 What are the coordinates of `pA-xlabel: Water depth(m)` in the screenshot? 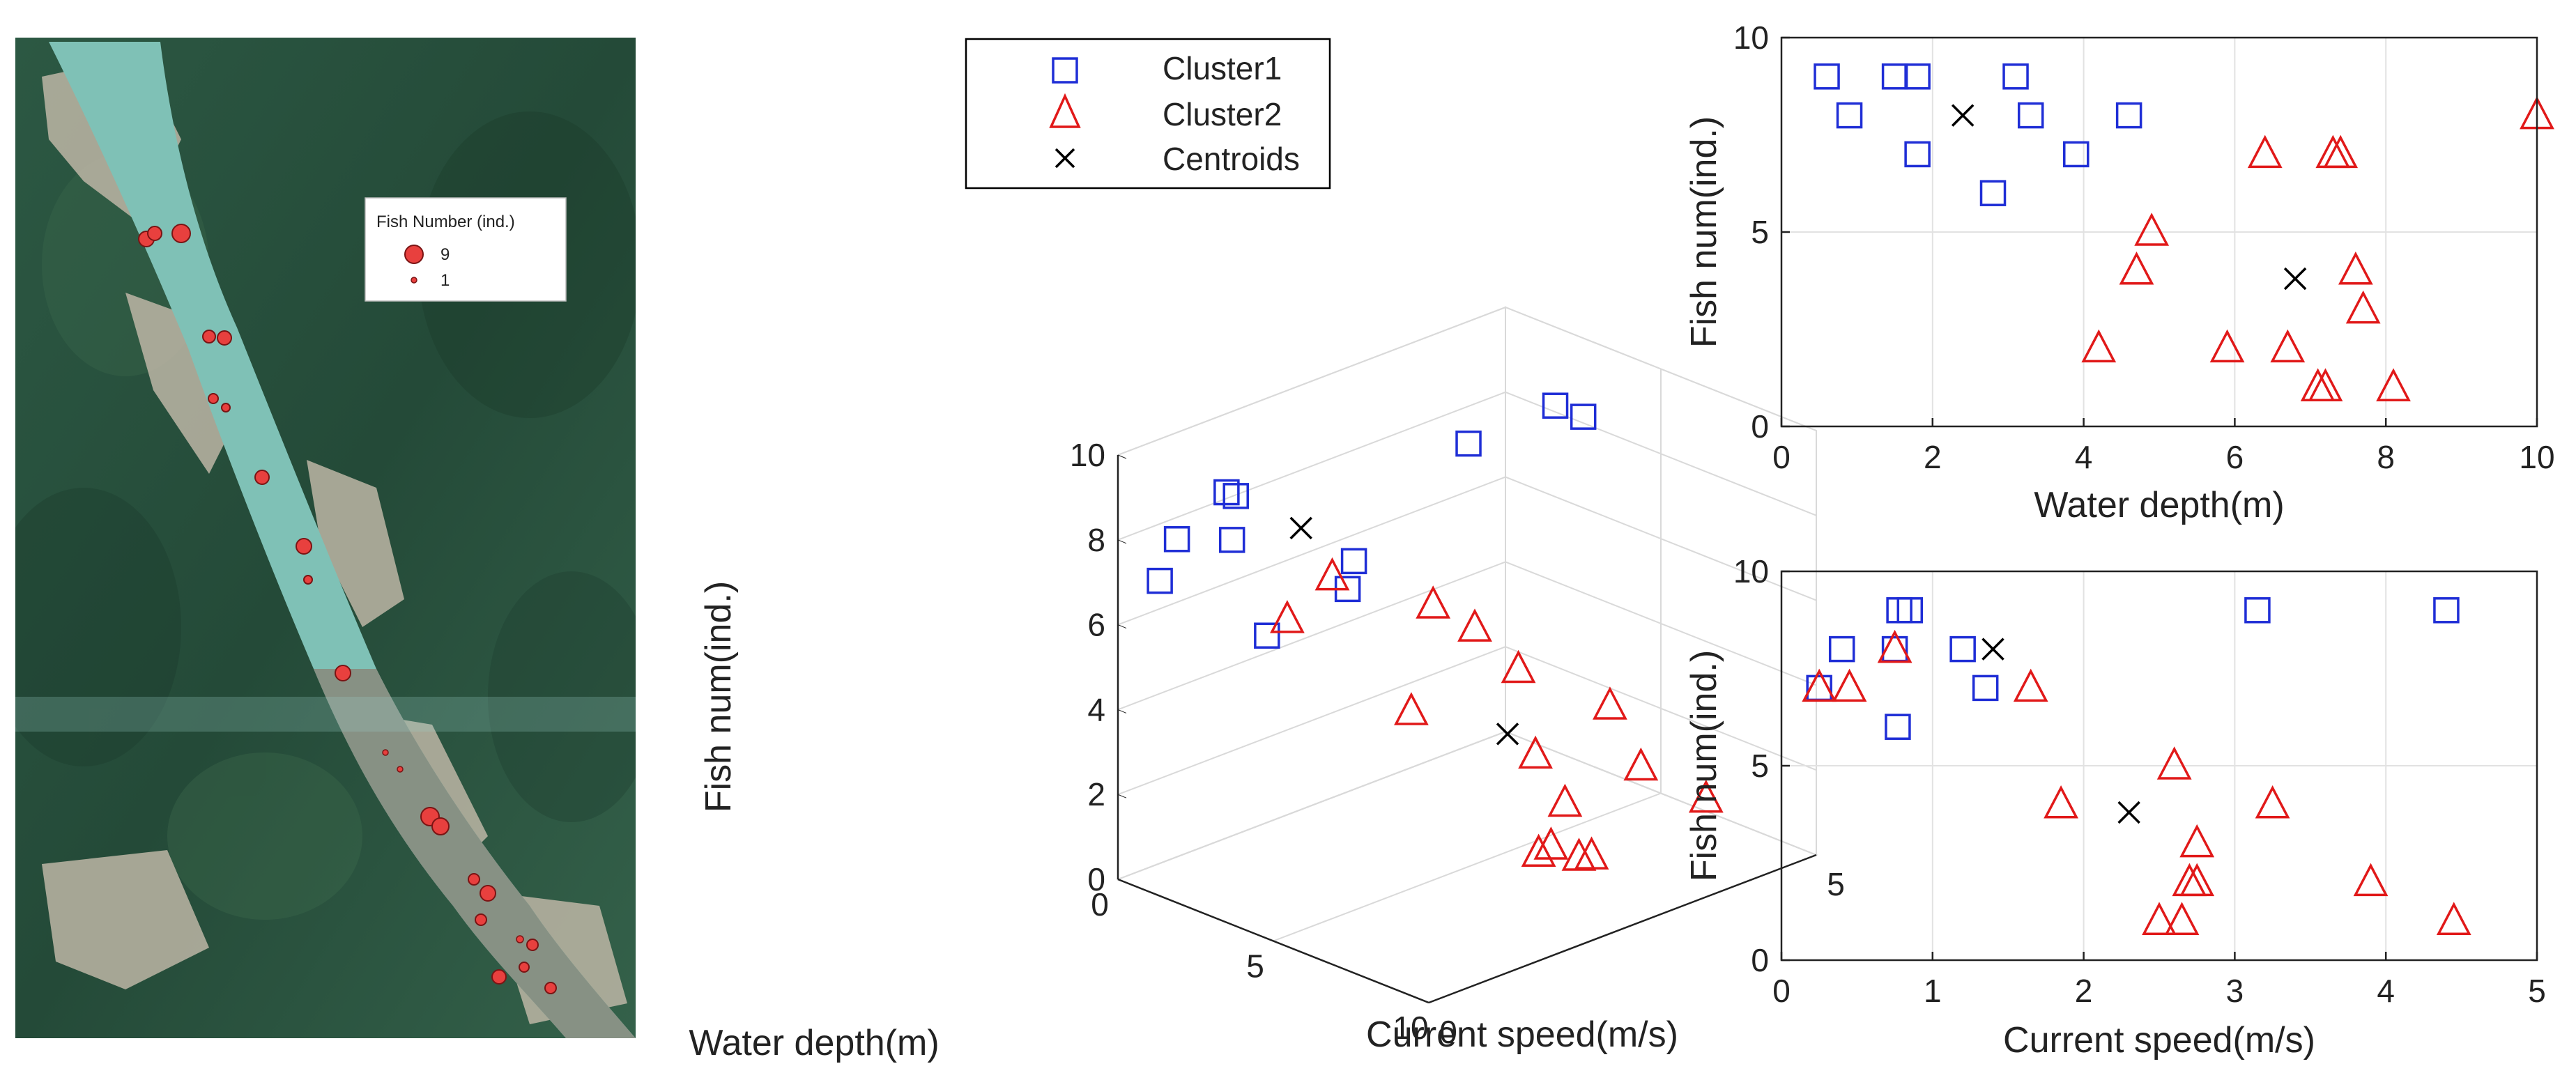 It's located at (2159, 505).